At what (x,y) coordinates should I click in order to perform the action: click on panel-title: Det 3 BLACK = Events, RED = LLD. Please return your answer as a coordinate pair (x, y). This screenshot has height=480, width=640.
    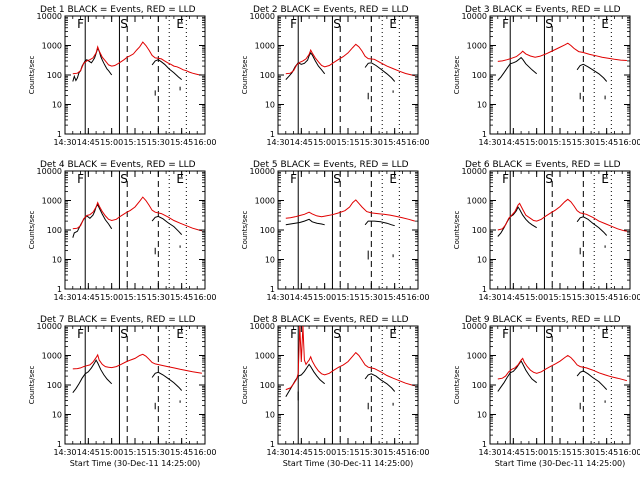
    Looking at the image, I should click on (543, 10).